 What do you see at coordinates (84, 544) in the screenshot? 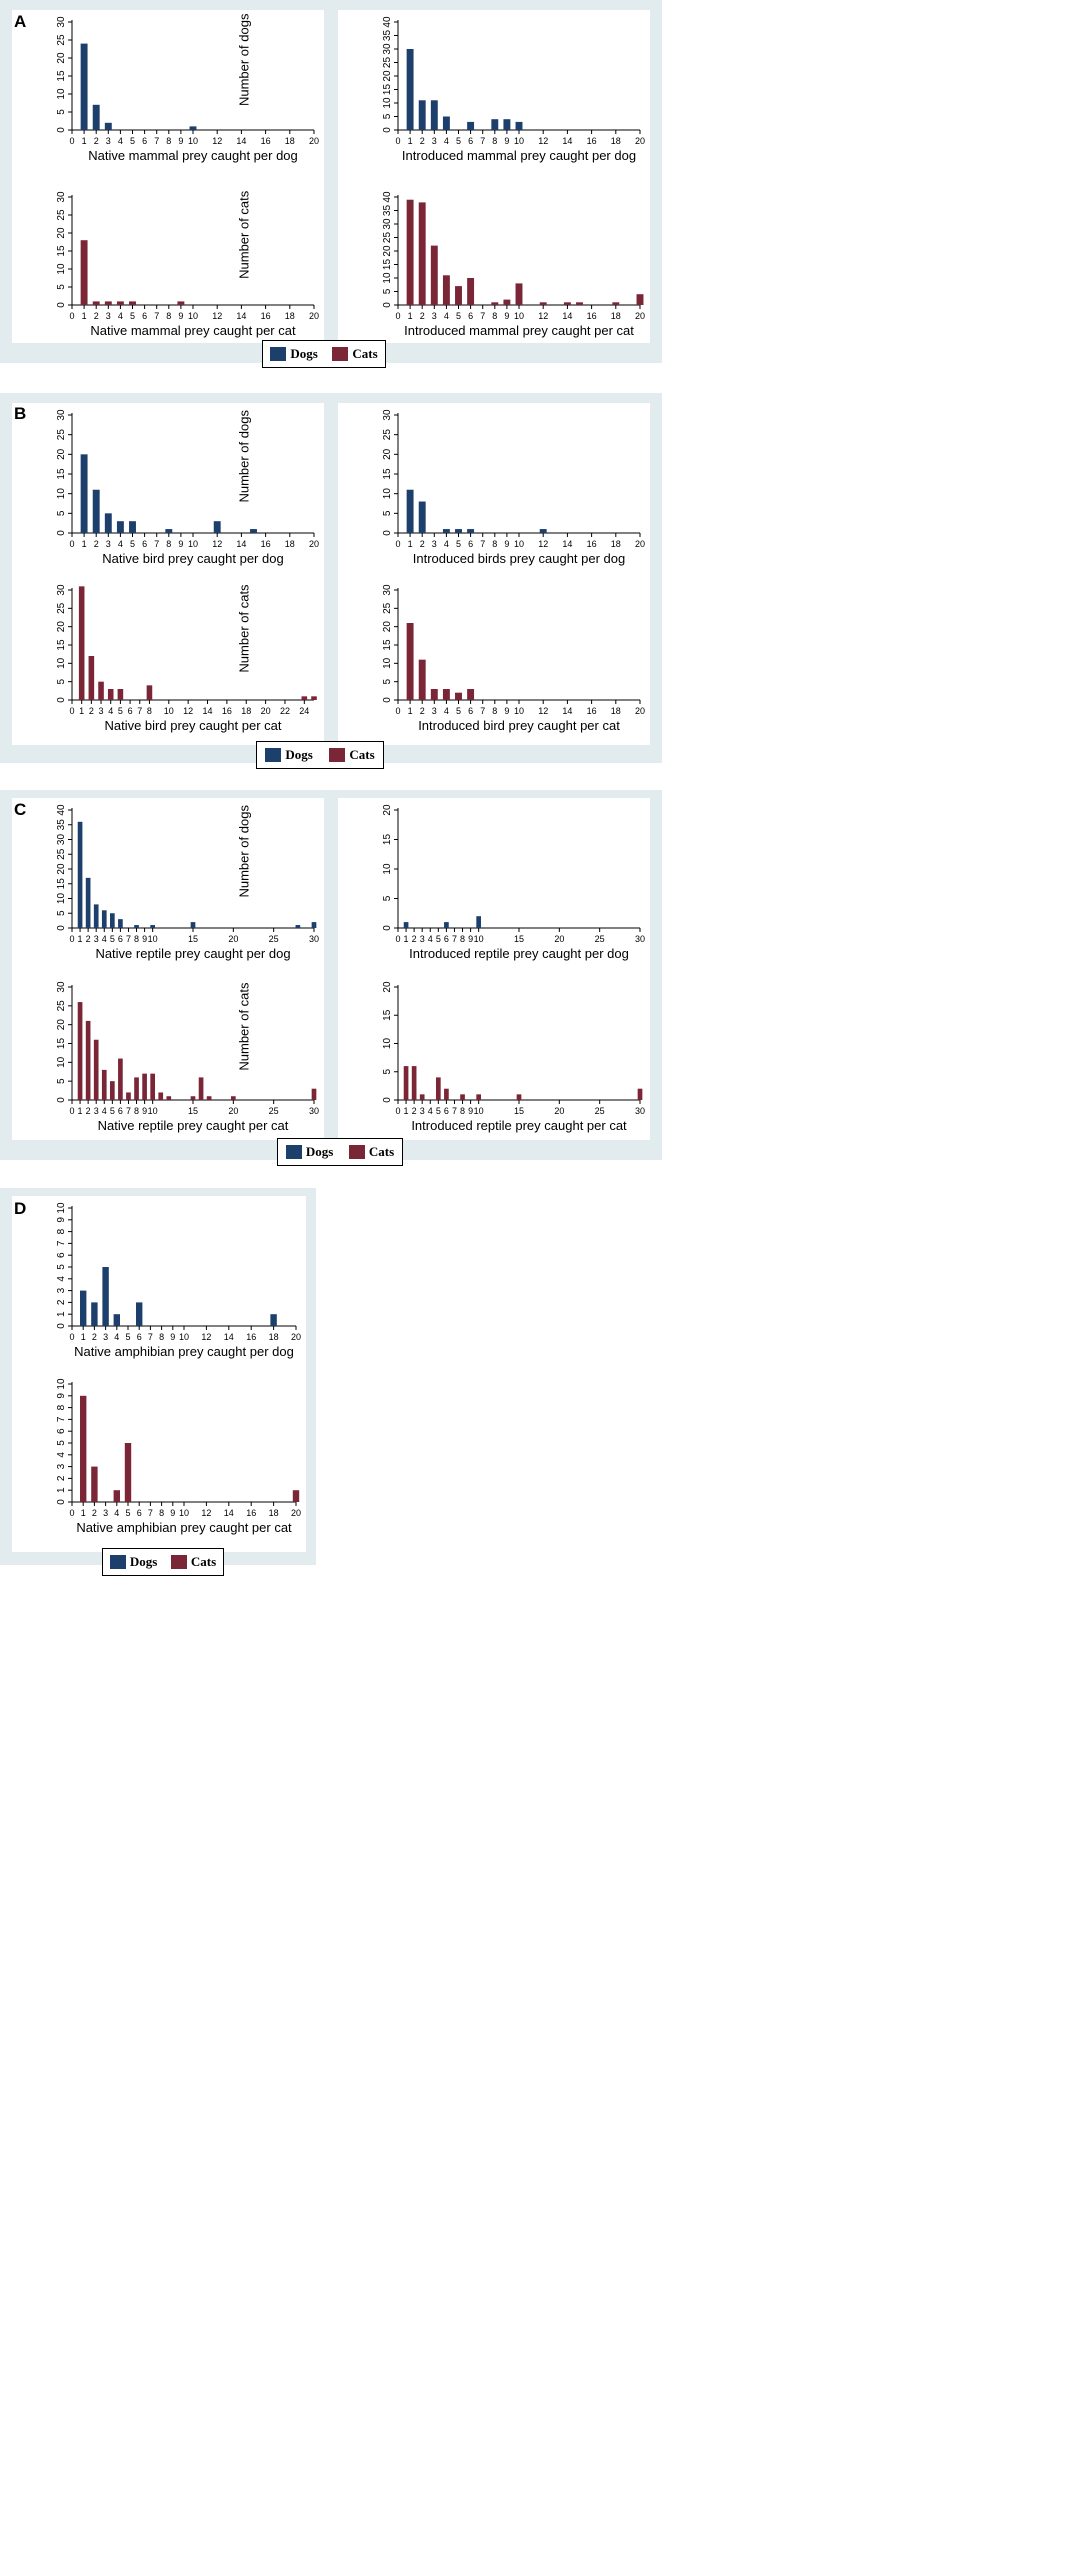
I see `x-tick-label: 1` at bounding box center [84, 544].